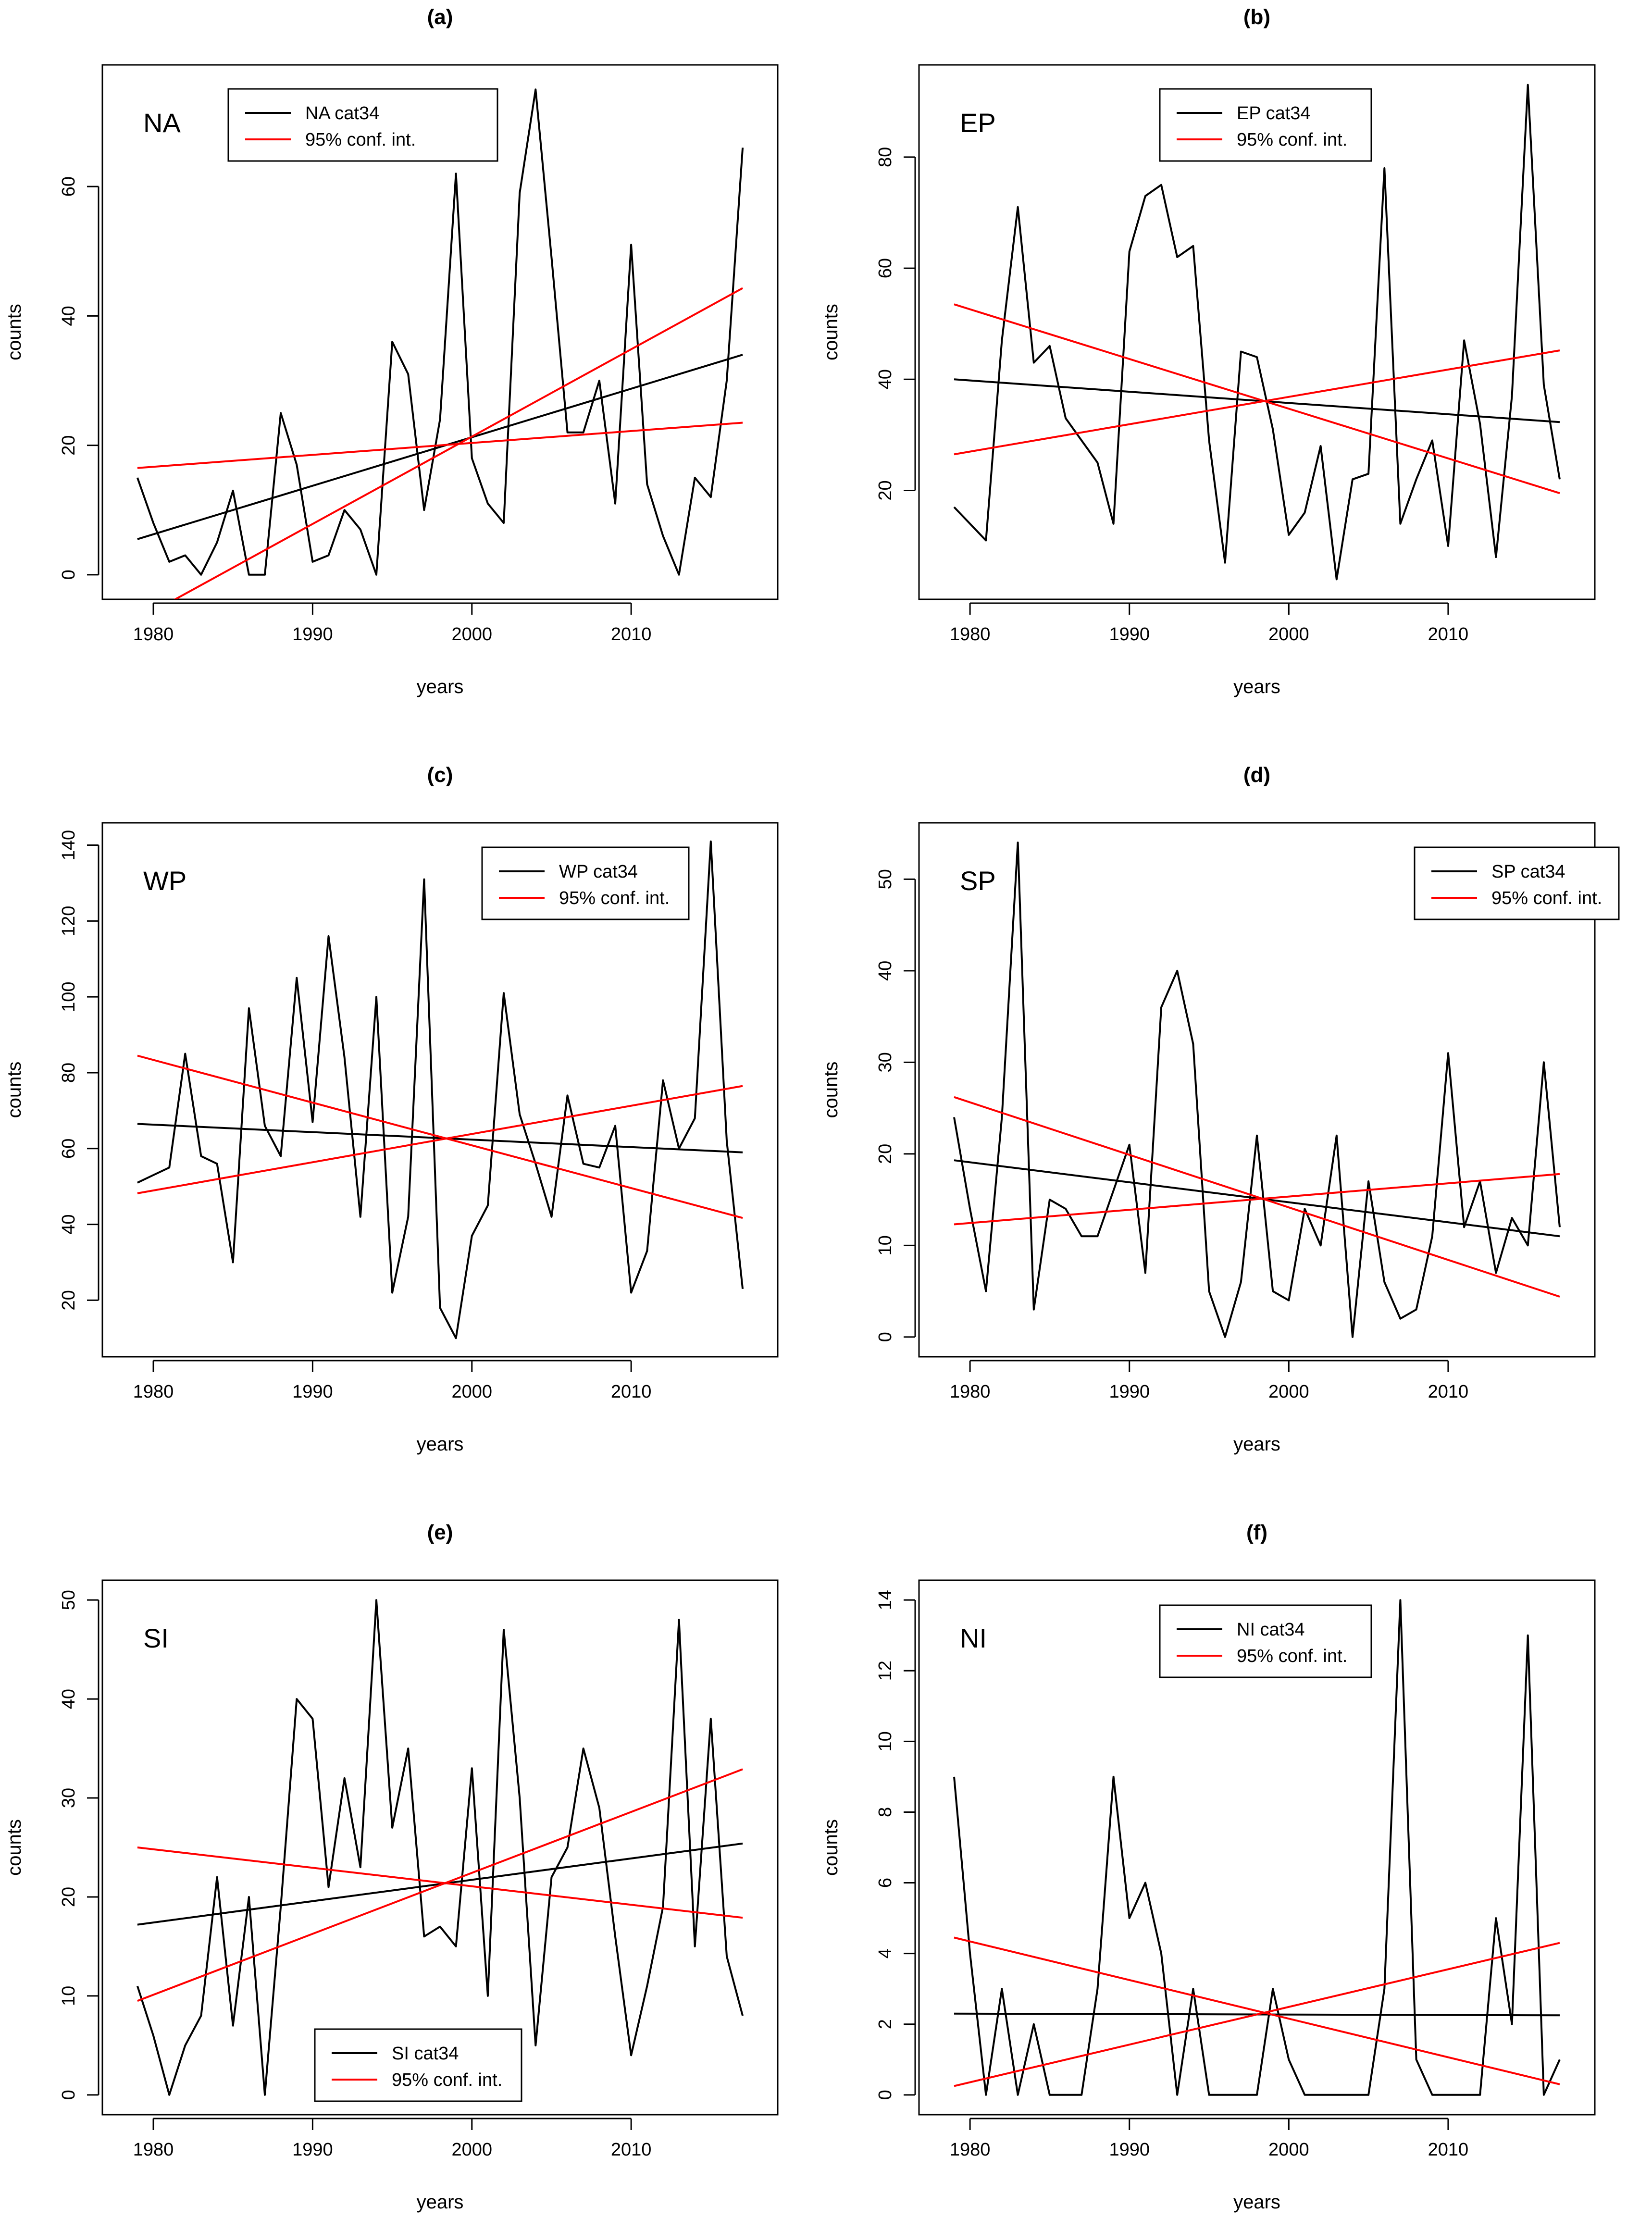  What do you see at coordinates (164, 881) in the screenshot?
I see `region-label: WP` at bounding box center [164, 881].